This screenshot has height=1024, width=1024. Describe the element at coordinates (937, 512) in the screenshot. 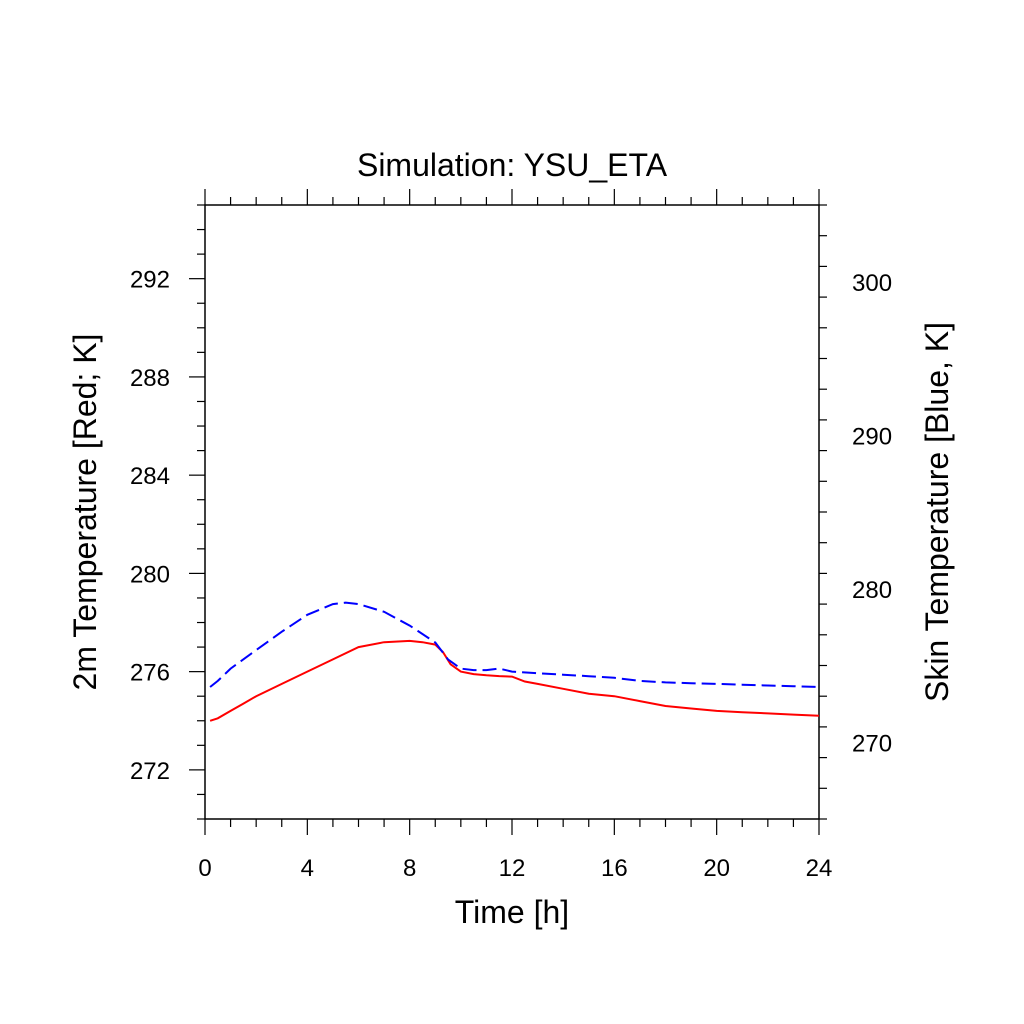

I see `y-axis-label-right: Skin Temperature [Blue, K]` at that location.